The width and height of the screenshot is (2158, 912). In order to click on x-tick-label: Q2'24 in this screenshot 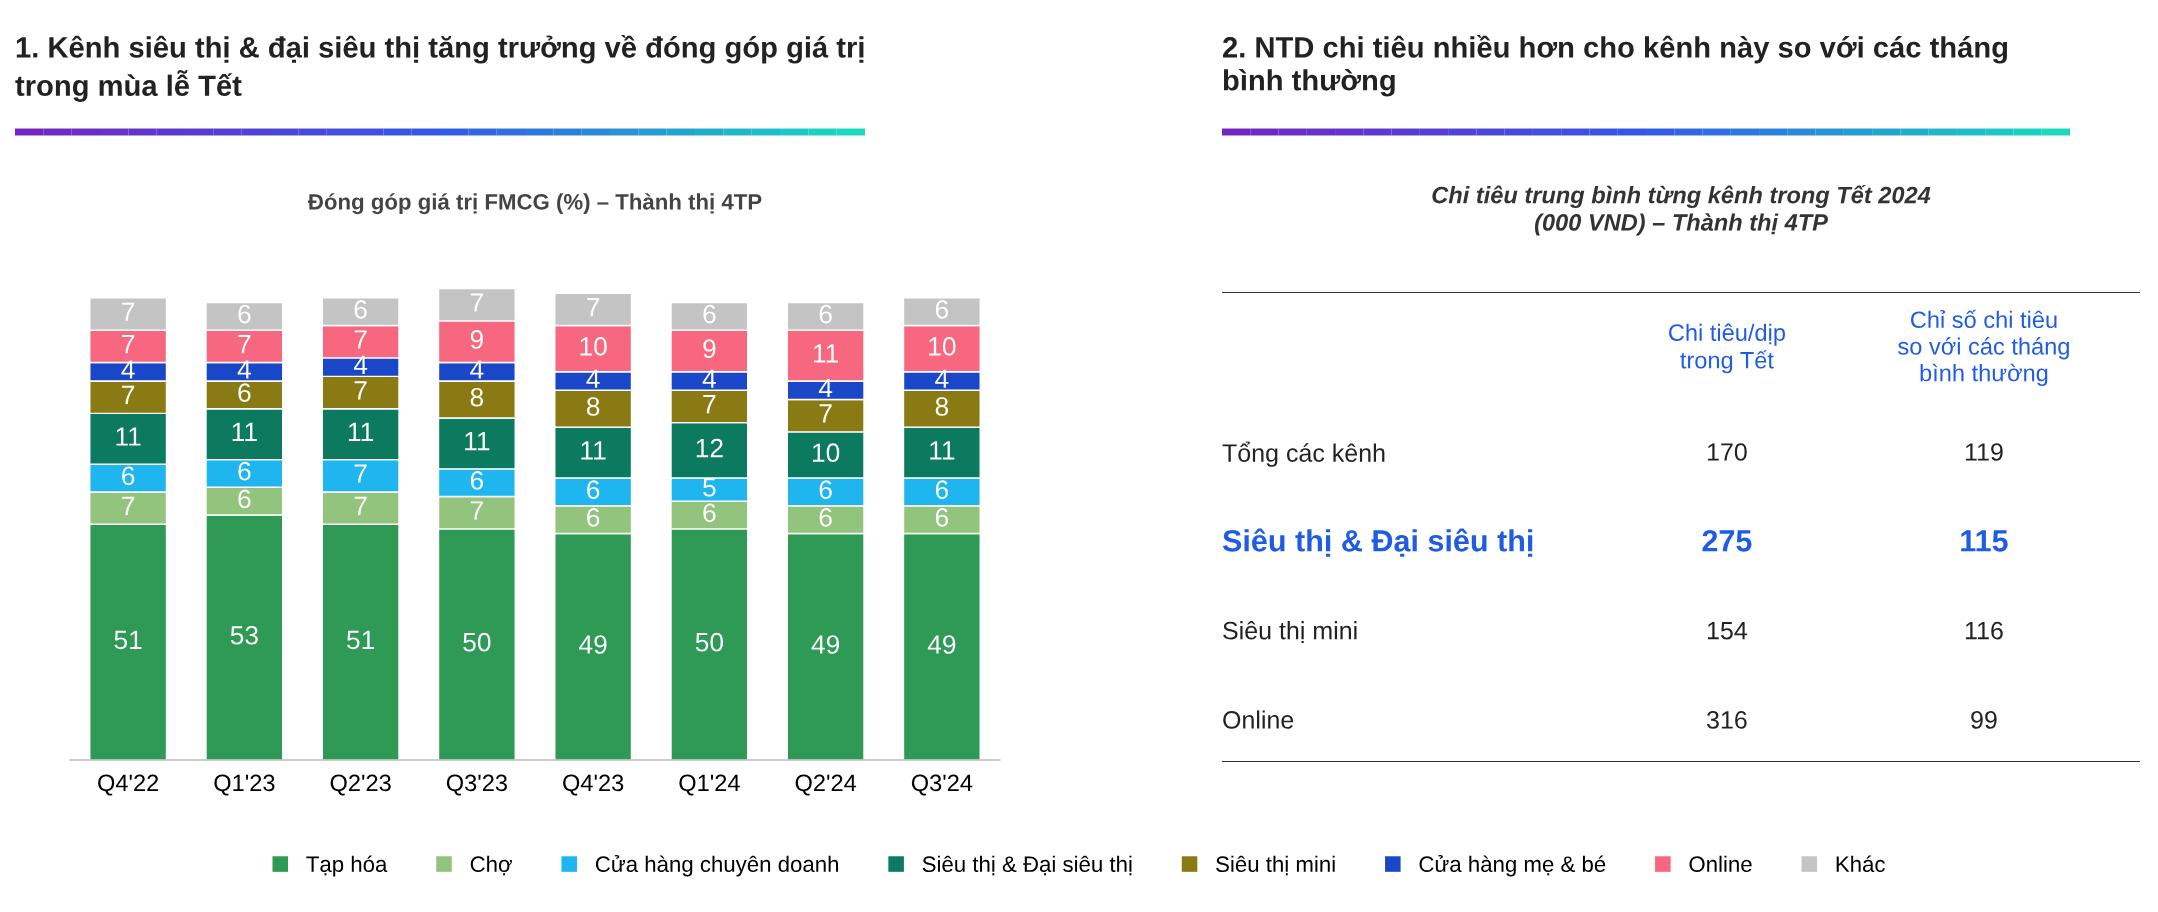, I will do `click(826, 785)`.